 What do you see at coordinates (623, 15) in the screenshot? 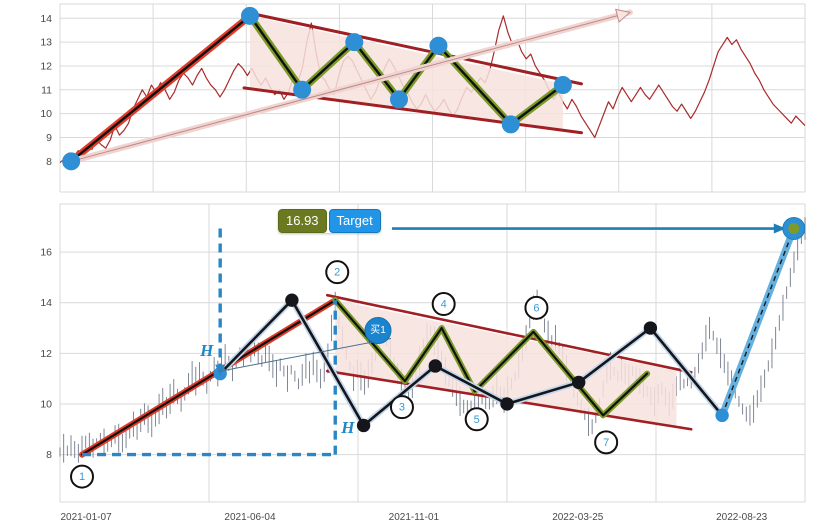
I see `projection-arrow-head` at bounding box center [623, 15].